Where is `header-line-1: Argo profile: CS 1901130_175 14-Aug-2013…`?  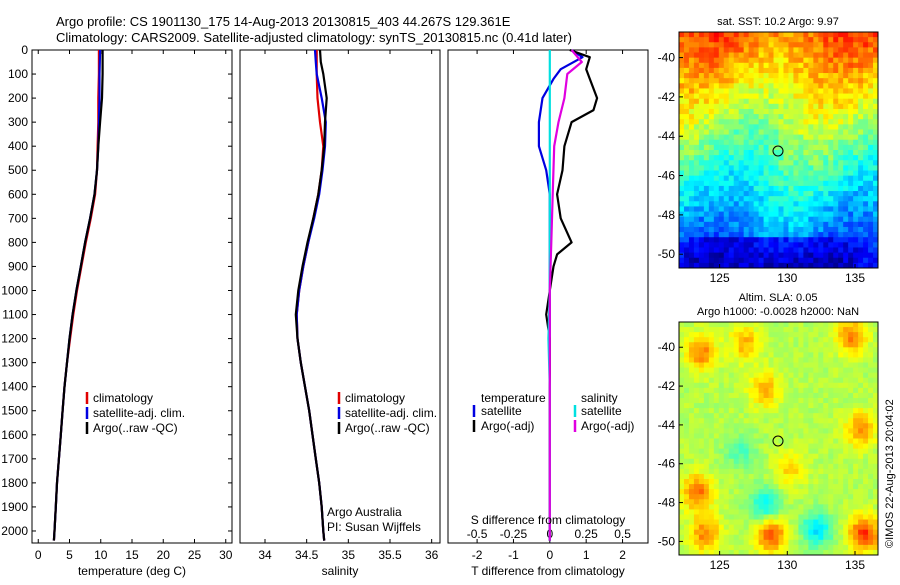
header-line-1: Argo profile: CS 1901130_175 14-Aug-2013… is located at coordinates (283, 21).